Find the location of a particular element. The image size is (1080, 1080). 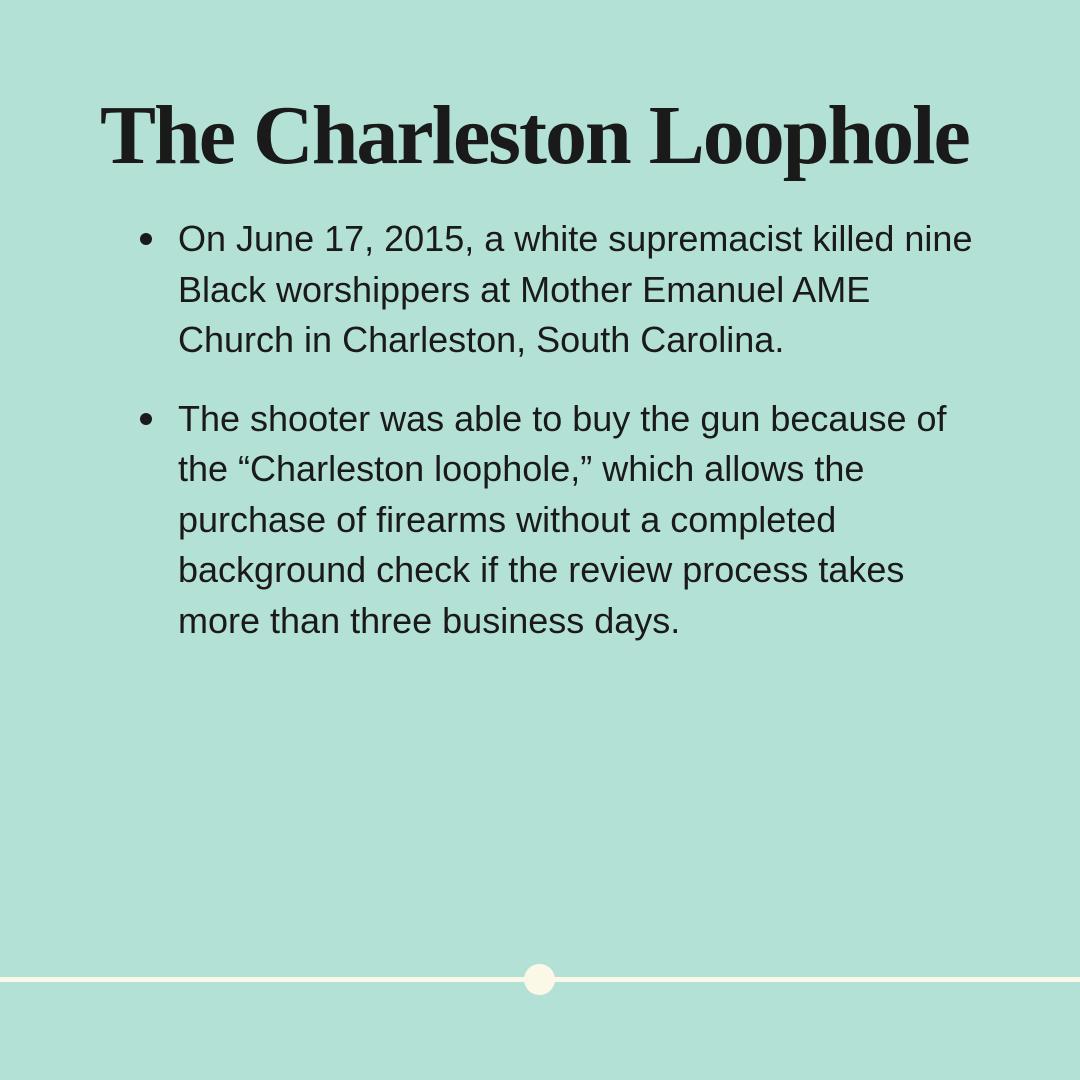

slide-progress-dot is located at coordinates (539, 979).